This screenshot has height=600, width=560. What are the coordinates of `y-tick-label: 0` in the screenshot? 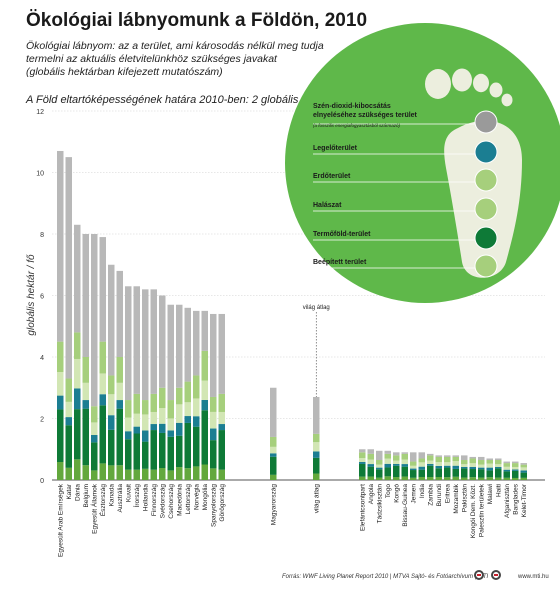 It's located at (42, 481).